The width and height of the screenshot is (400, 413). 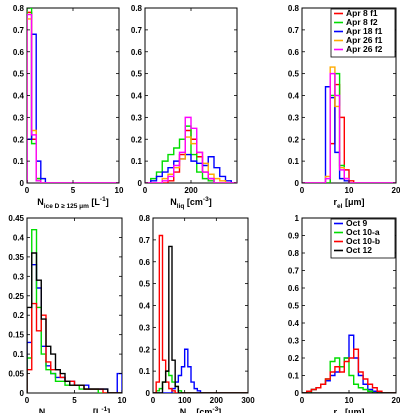 What do you see at coordinates (16, 218) in the screenshot?
I see `y-tick-label: 0.45` at bounding box center [16, 218].